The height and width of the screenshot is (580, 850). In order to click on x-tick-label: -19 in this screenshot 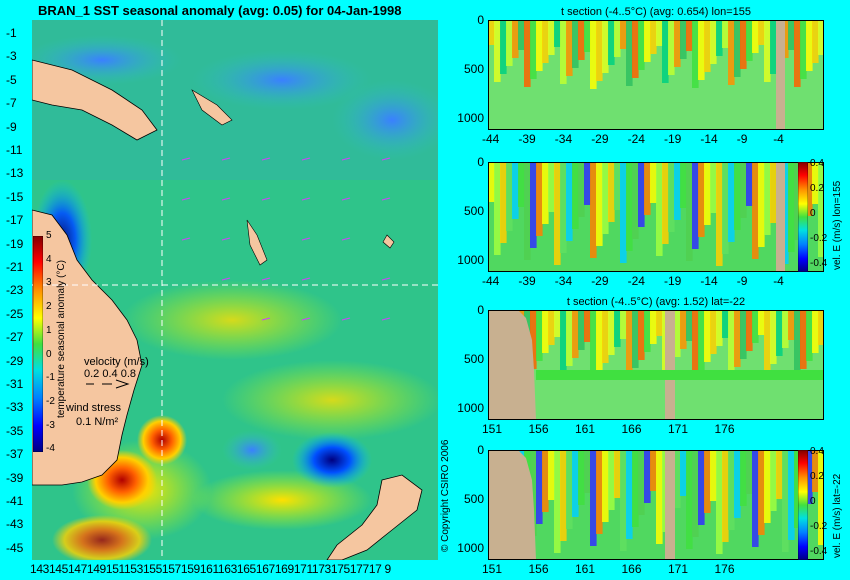, I will do `click(673, 281)`.